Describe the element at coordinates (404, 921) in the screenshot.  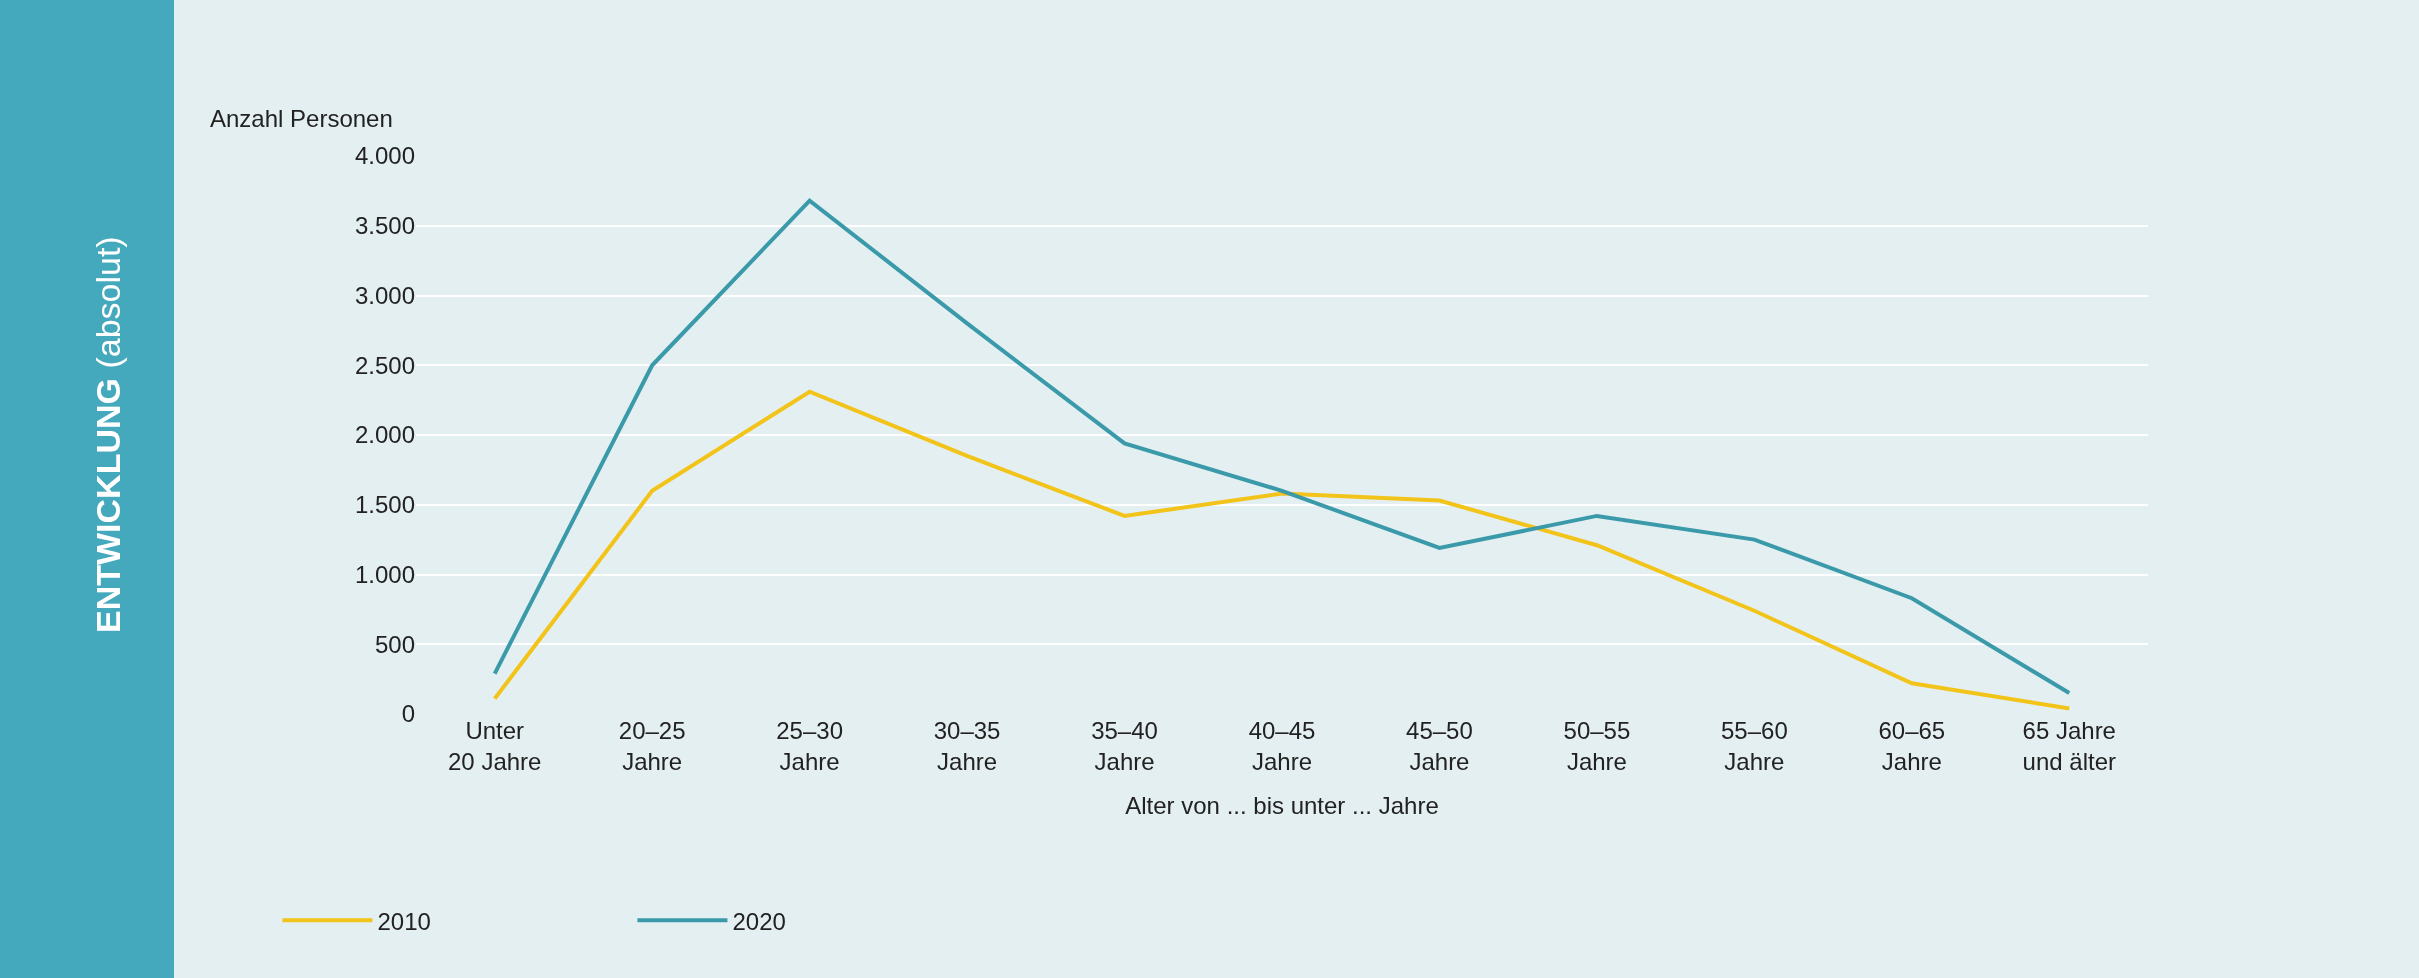
I see `legend-label: 2010` at that location.